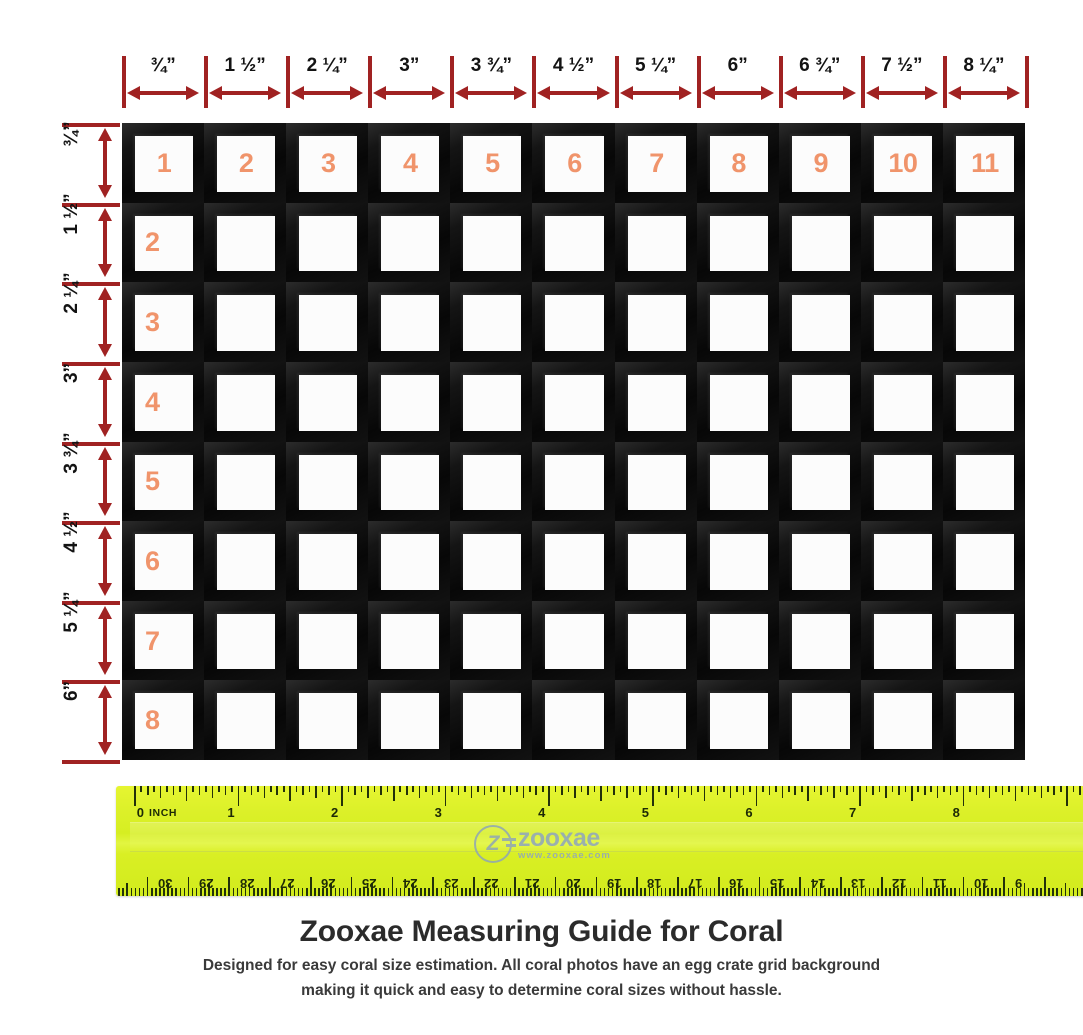 The width and height of the screenshot is (1083, 1035). Describe the element at coordinates (91, 602) in the screenshot. I see `v-tick-mark` at that location.